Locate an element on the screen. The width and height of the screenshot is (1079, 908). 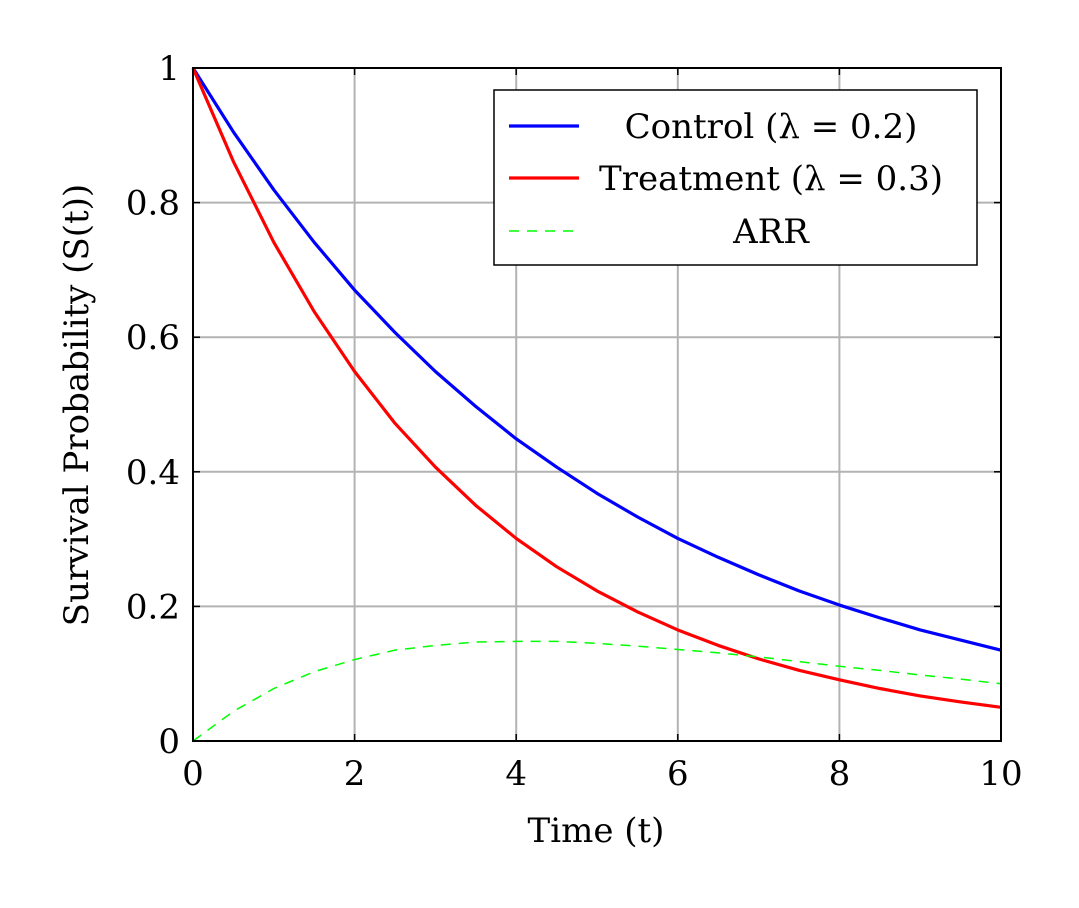
x-tick-label: 4 is located at coordinates (516, 774).